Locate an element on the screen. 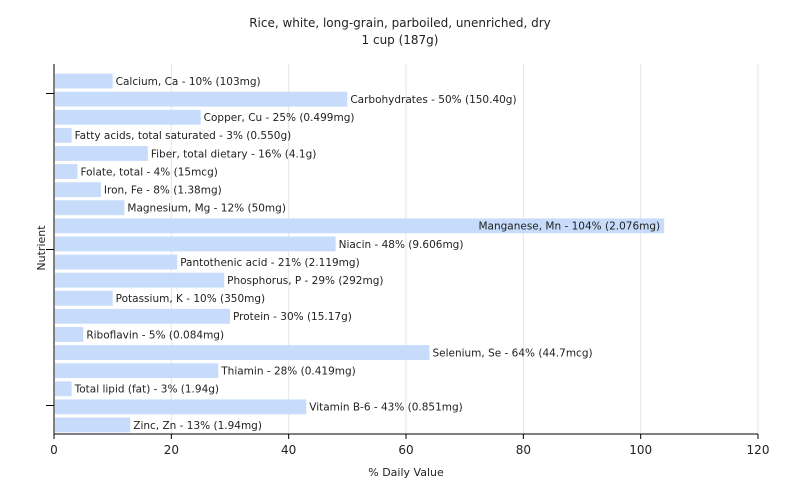 The width and height of the screenshot is (800, 500). bar-label-6: Iron, Fe - 8% (1.38mg) is located at coordinates (163, 190).